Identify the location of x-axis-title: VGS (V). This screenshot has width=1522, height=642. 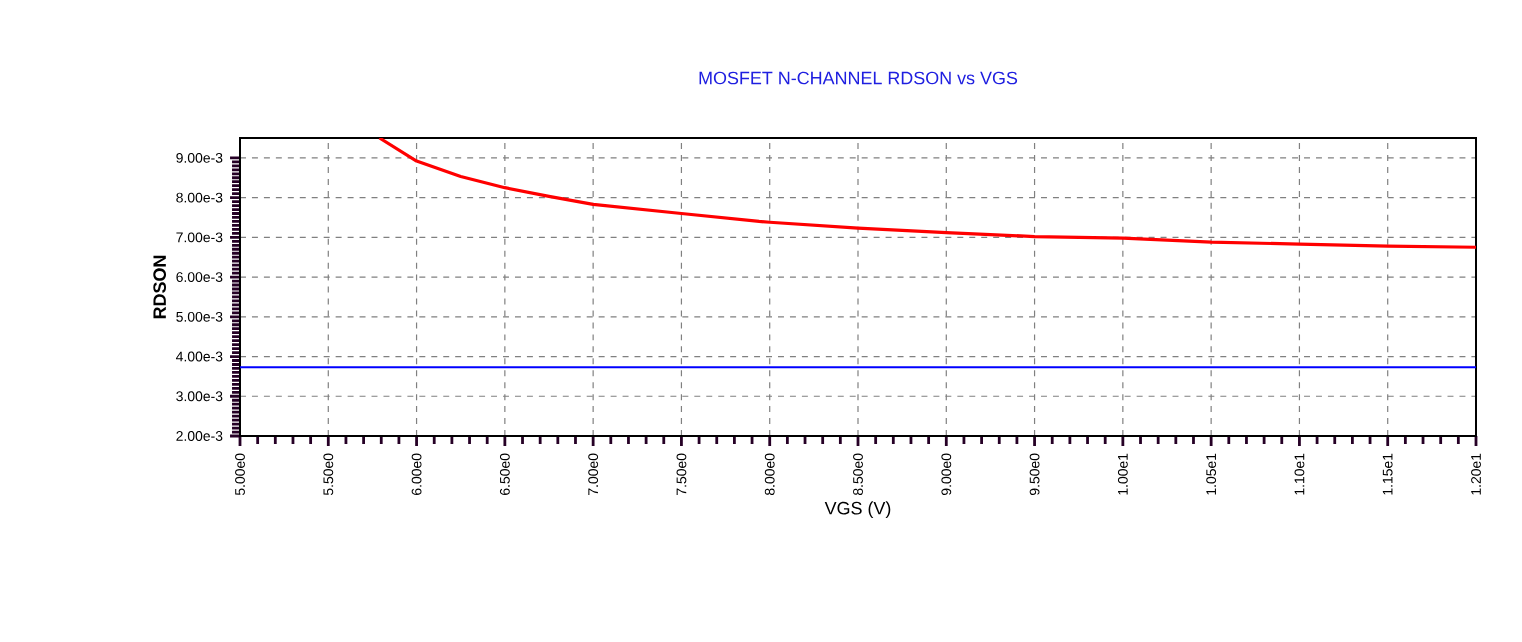
(857, 510).